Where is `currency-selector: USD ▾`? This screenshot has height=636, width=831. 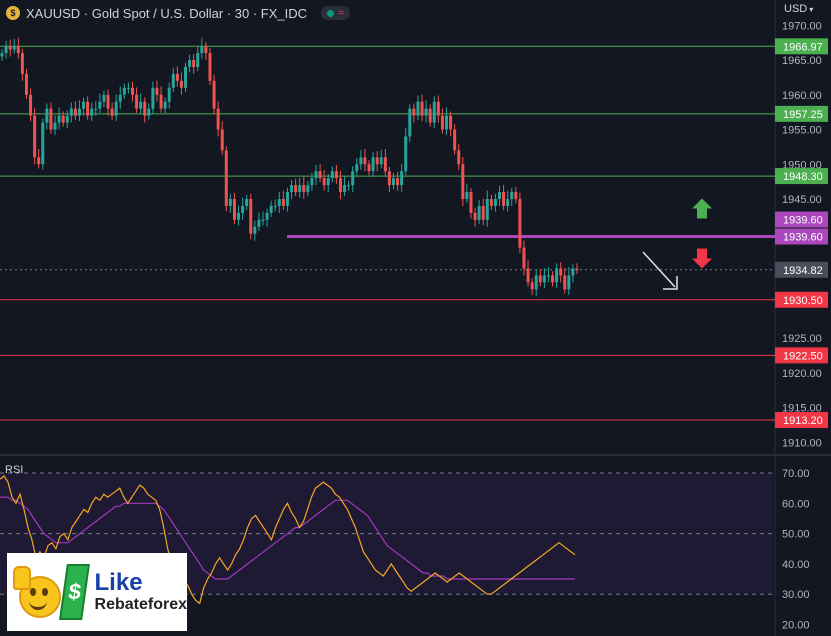
currency-selector: USD ▾ is located at coordinates (798, 9).